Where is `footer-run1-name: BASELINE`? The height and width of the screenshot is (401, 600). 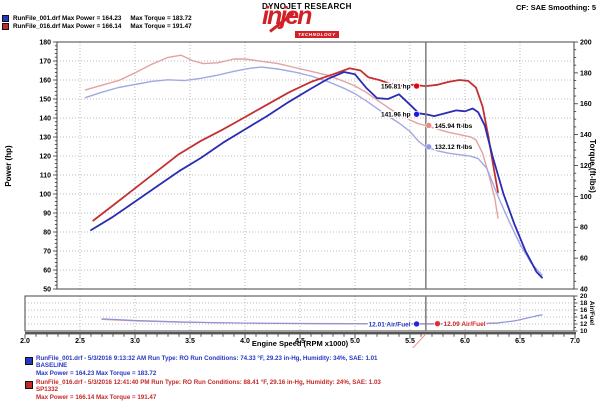 footer-run1-name: BASELINE is located at coordinates (52, 366).